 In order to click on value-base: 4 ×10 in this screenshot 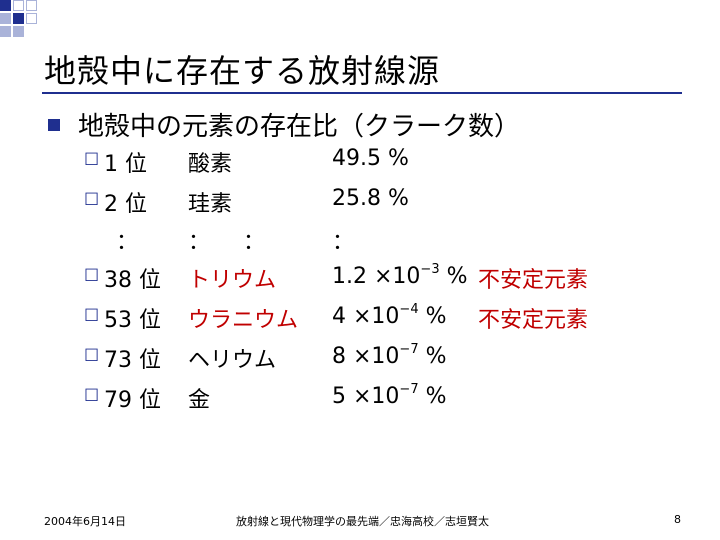, I will do `click(366, 316)`.